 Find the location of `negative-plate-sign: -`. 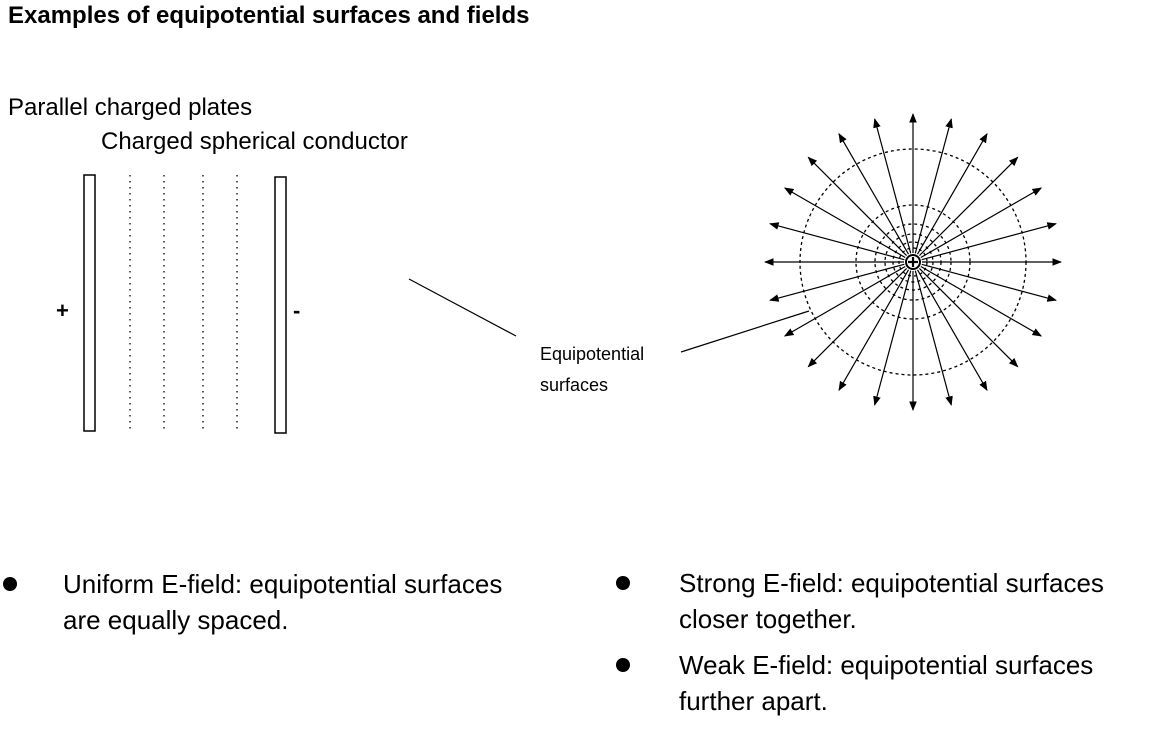

negative-plate-sign: - is located at coordinates (297, 310).